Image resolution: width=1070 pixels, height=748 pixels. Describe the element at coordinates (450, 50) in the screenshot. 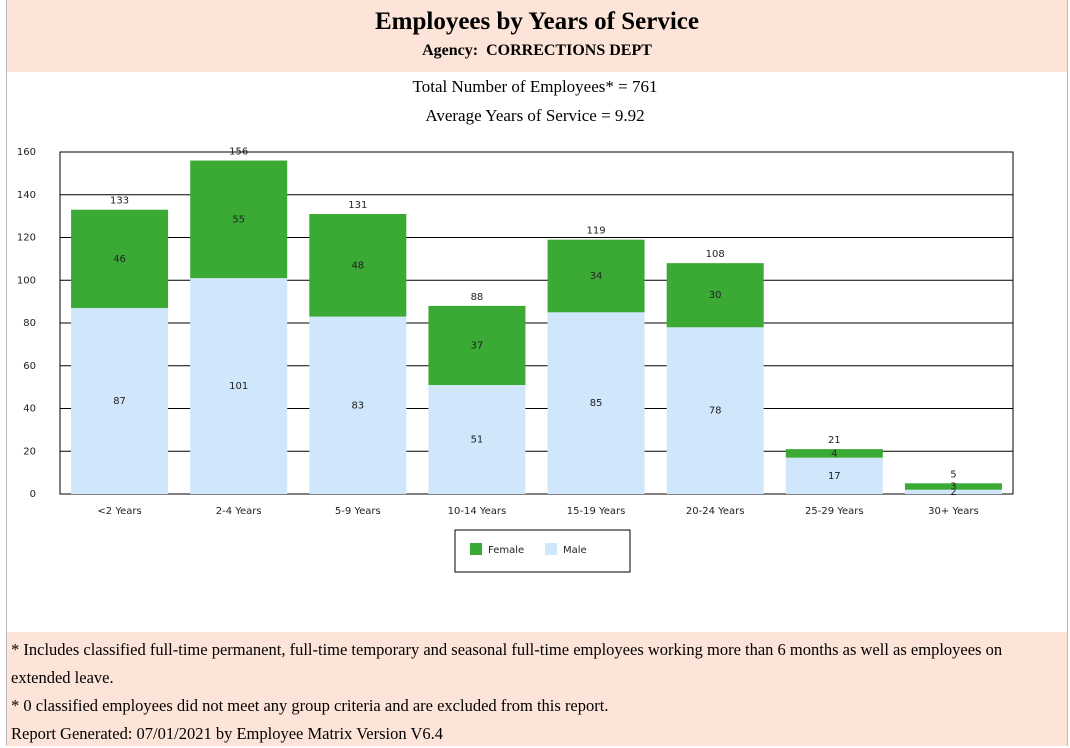

I see `agency-label: Agency:` at that location.